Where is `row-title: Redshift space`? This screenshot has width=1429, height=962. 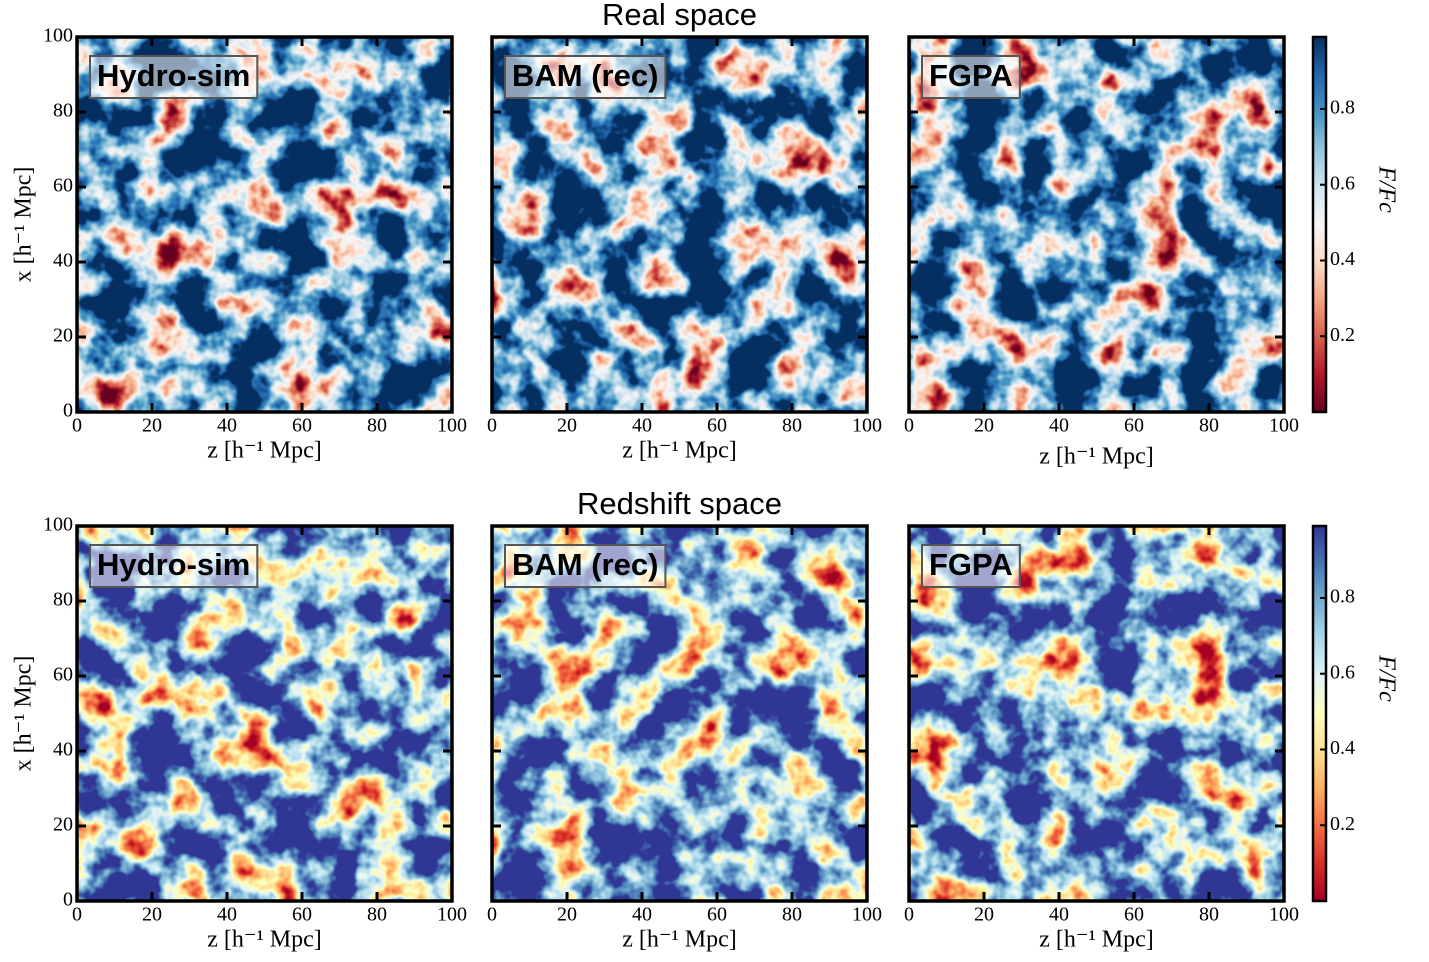
row-title: Redshift space is located at coordinates (679, 503).